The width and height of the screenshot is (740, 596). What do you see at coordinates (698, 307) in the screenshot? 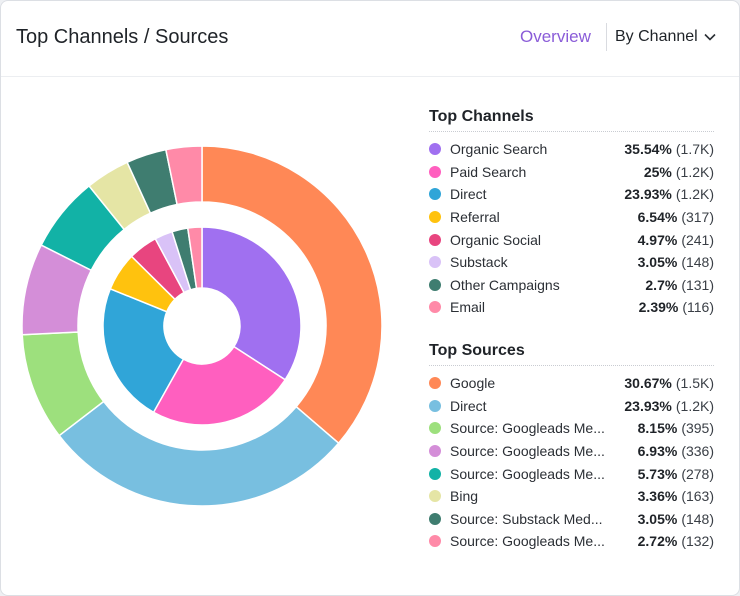
I see `legend-count: (116)` at bounding box center [698, 307].